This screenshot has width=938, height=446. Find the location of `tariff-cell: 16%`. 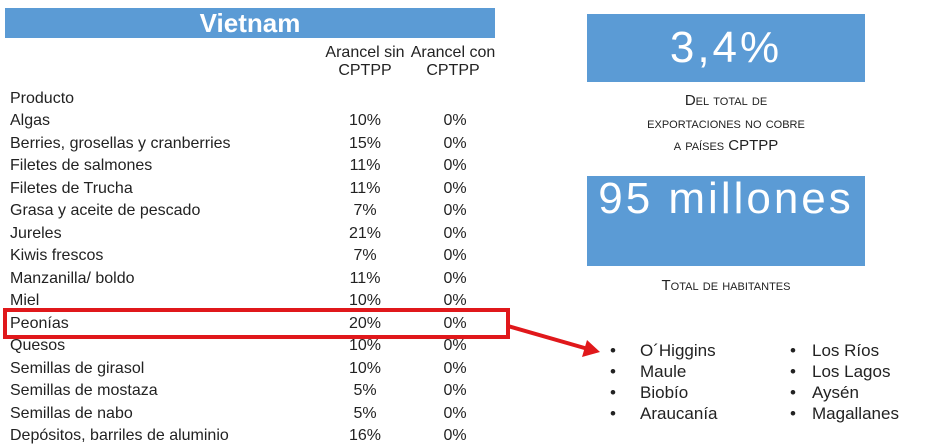

tariff-cell: 16% is located at coordinates (365, 435).